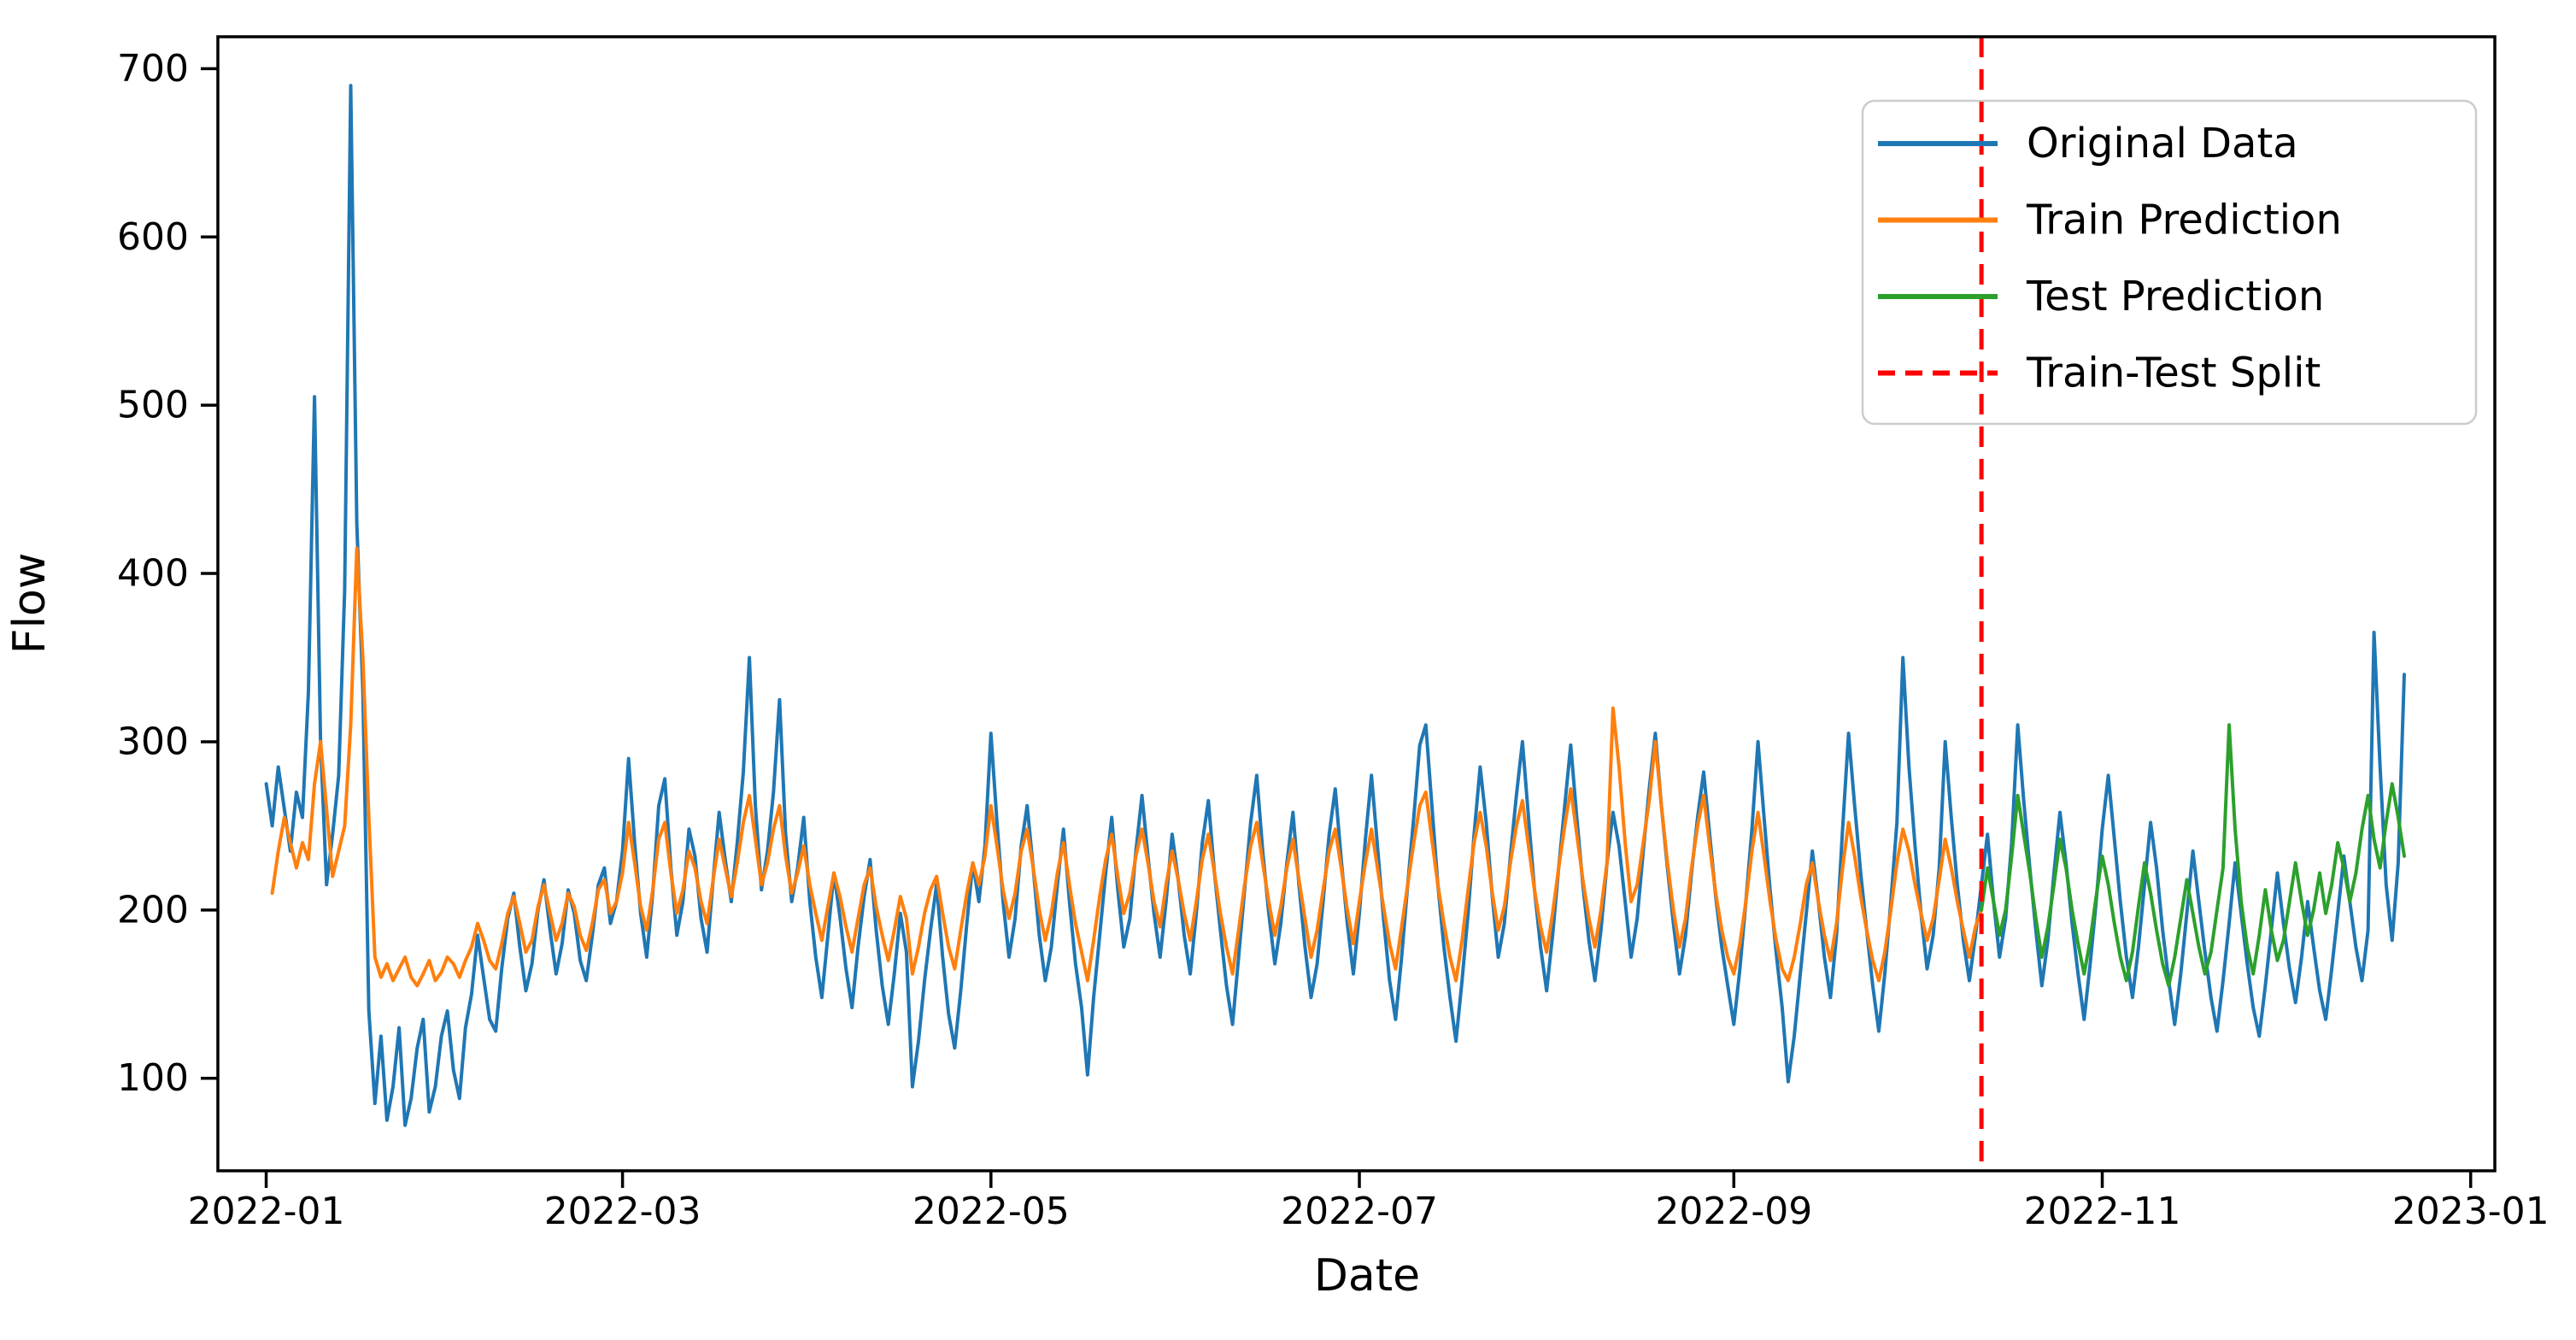  Describe the element at coordinates (153, 1078) in the screenshot. I see `y-tick-label: 100` at that location.